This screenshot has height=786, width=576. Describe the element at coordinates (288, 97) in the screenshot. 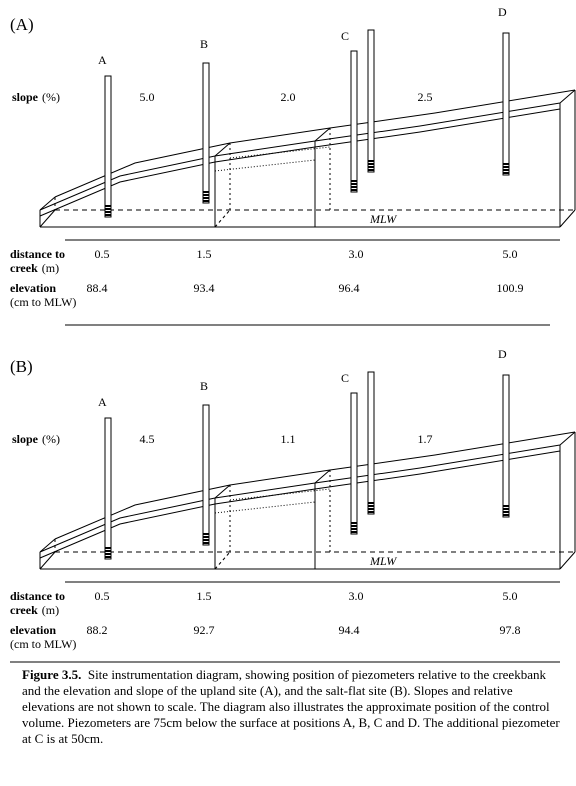

I see `slope-value: 2.0` at that location.